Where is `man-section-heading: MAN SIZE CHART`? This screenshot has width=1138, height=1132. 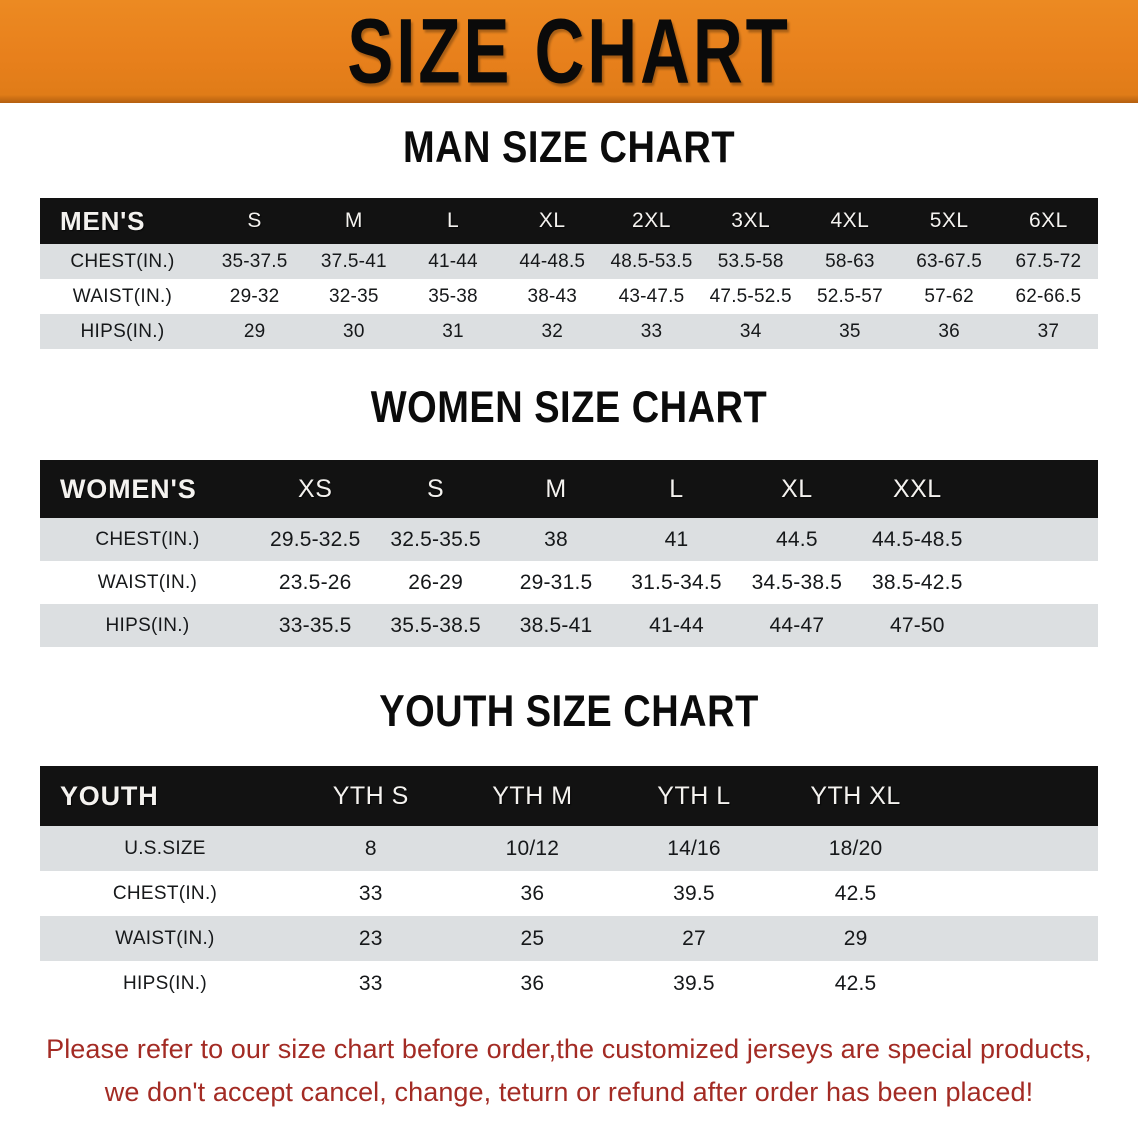 man-section-heading: MAN SIZE CHART is located at coordinates (569, 148).